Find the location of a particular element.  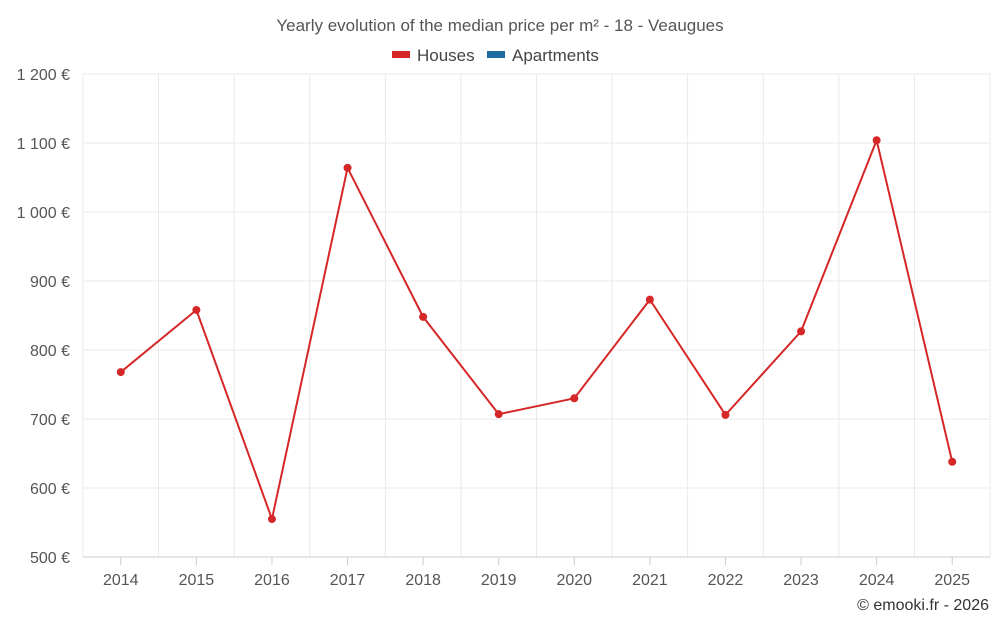

data-point-2021 is located at coordinates (649, 299).